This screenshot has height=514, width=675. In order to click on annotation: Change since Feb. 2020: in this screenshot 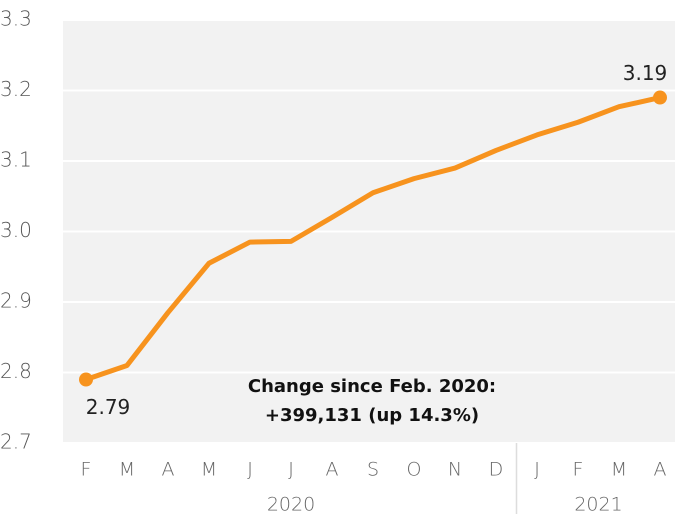, I will do `click(372, 386)`.